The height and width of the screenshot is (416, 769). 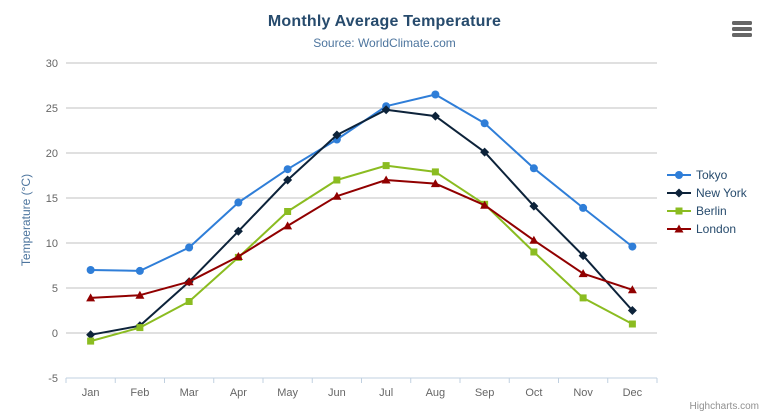 What do you see at coordinates (384, 43) in the screenshot?
I see `chart-subtitle: Source: WorldClimate.com` at bounding box center [384, 43].